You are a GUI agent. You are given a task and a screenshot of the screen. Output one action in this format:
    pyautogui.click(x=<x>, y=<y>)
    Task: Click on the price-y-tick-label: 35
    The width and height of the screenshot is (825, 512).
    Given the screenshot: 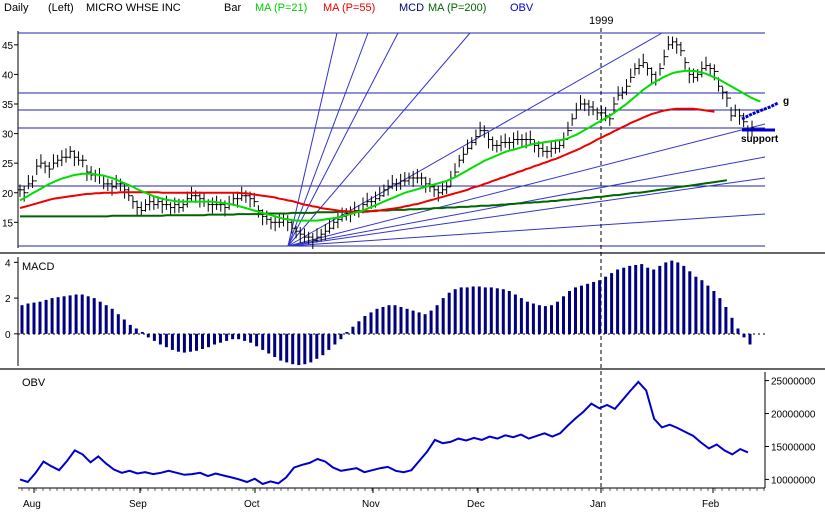 What is the action you would take?
    pyautogui.click(x=8, y=105)
    